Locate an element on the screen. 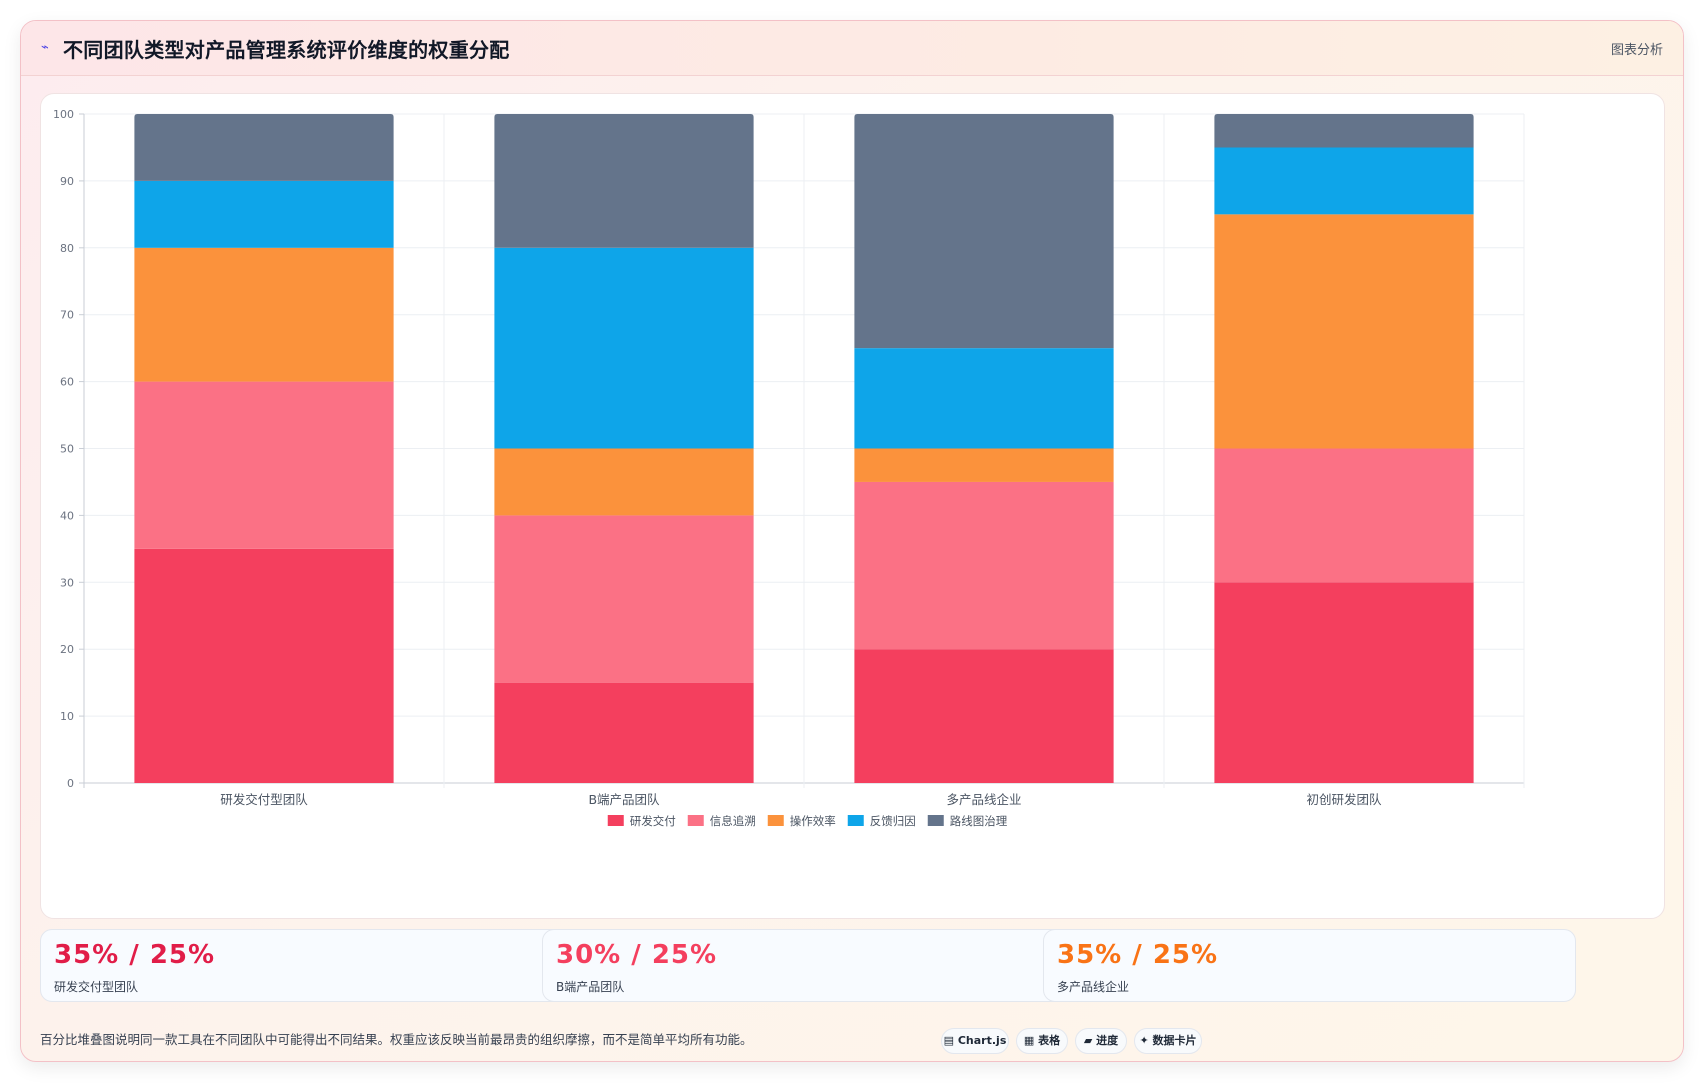 Image resolution: width=1705 pixels, height=1084 pixels. sparkle-icon: ✦ is located at coordinates (1144, 1040).